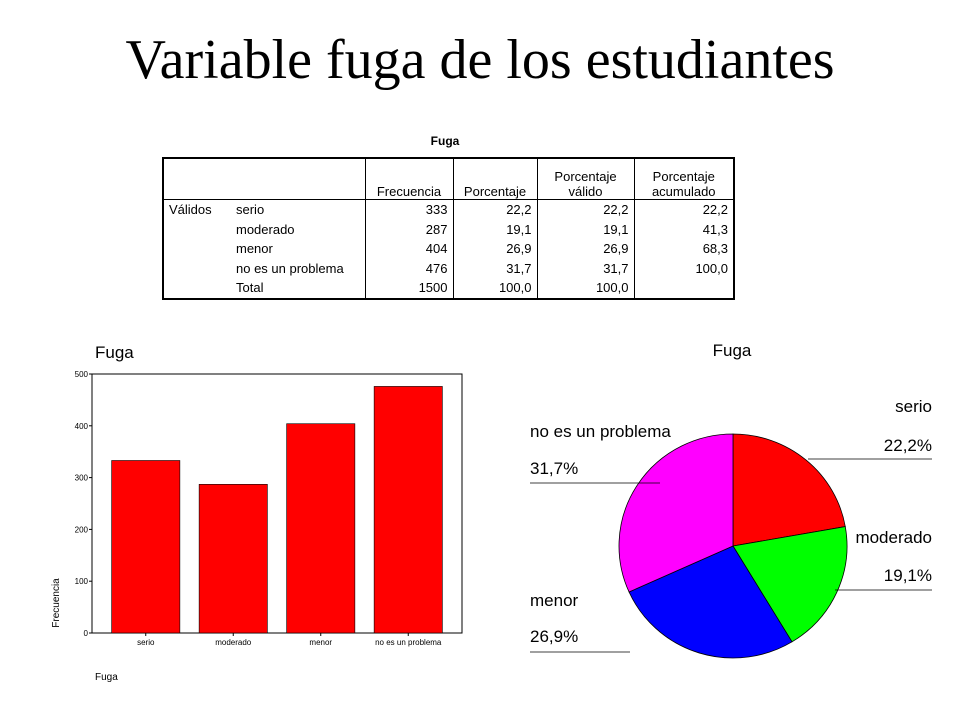  What do you see at coordinates (494, 289) in the screenshot?
I see `cell-porcentaje: 100,0` at bounding box center [494, 289].